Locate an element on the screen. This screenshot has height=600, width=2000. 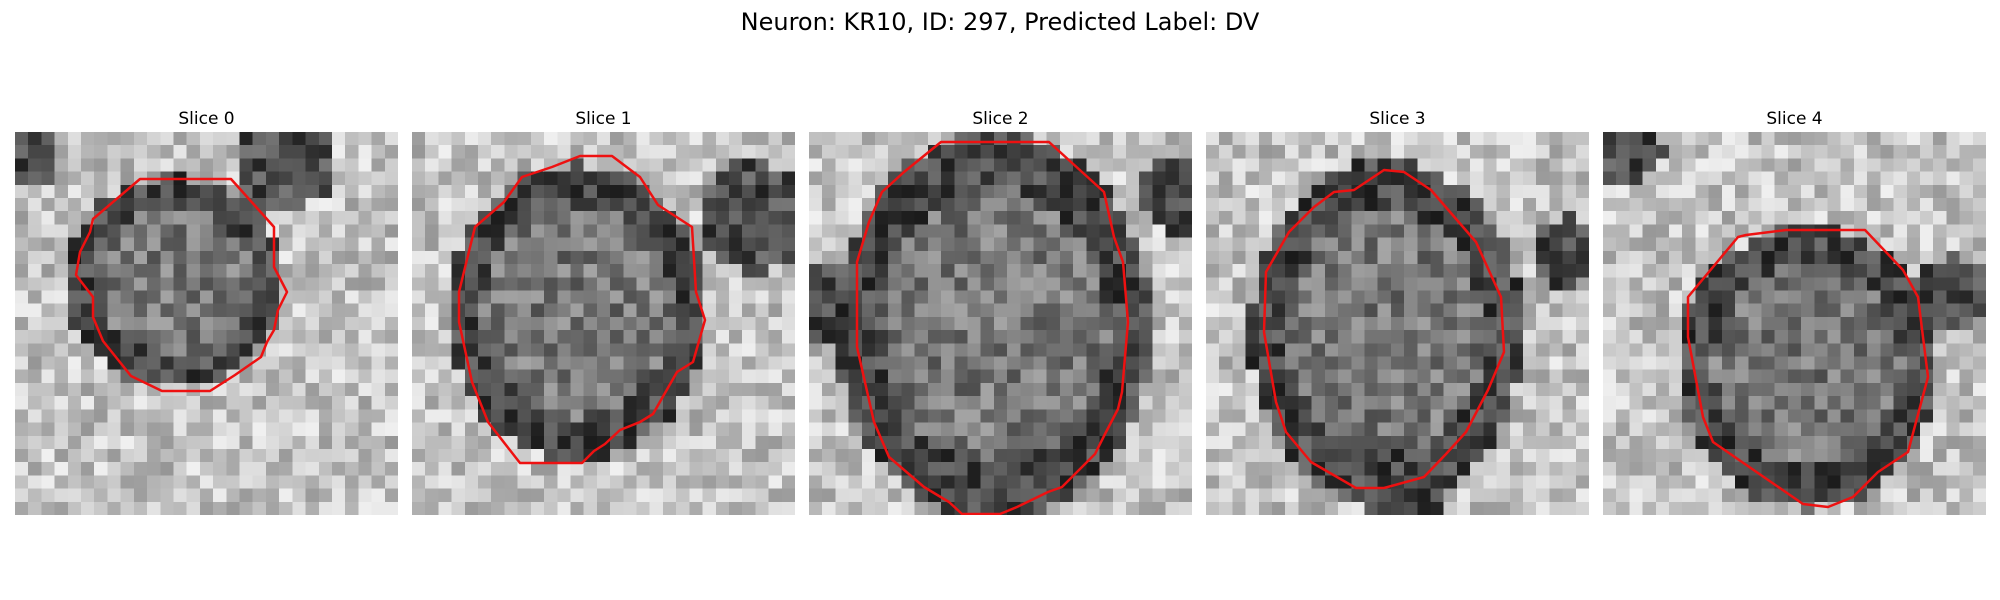
slice-panel-0: Slice 0 is located at coordinates (206, 311).